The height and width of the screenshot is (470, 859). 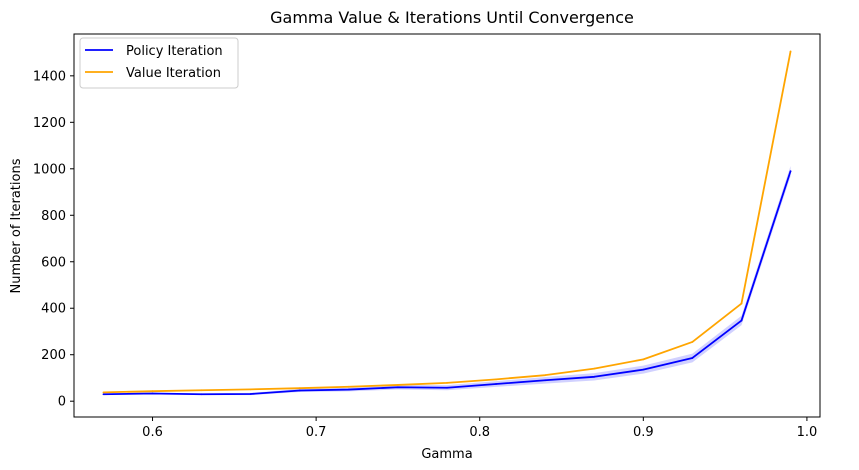 What do you see at coordinates (479, 432) in the screenshot?
I see `x-tick-label: 0.8` at bounding box center [479, 432].